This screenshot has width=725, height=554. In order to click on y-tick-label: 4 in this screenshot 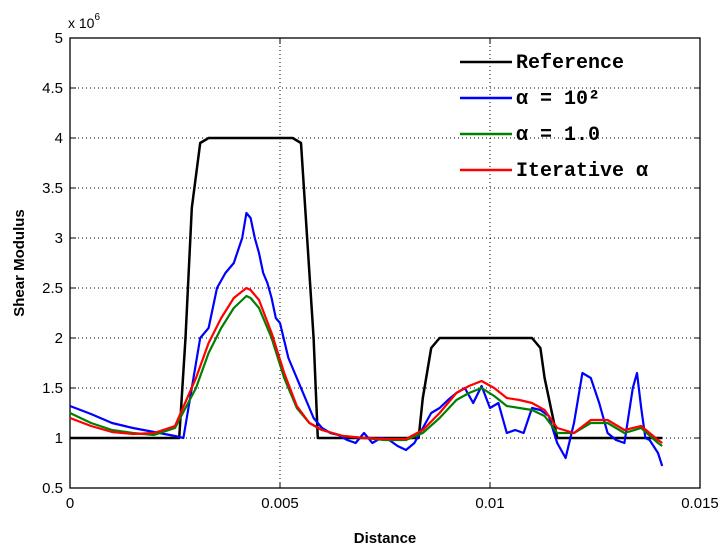, I will do `click(59, 138)`.